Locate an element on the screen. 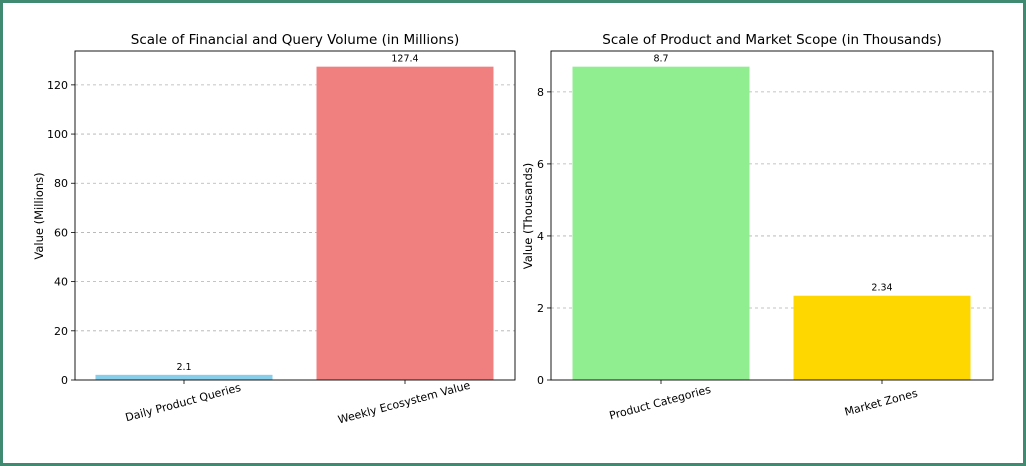  y-axis-label: Value (Thousands) is located at coordinates (528, 216).